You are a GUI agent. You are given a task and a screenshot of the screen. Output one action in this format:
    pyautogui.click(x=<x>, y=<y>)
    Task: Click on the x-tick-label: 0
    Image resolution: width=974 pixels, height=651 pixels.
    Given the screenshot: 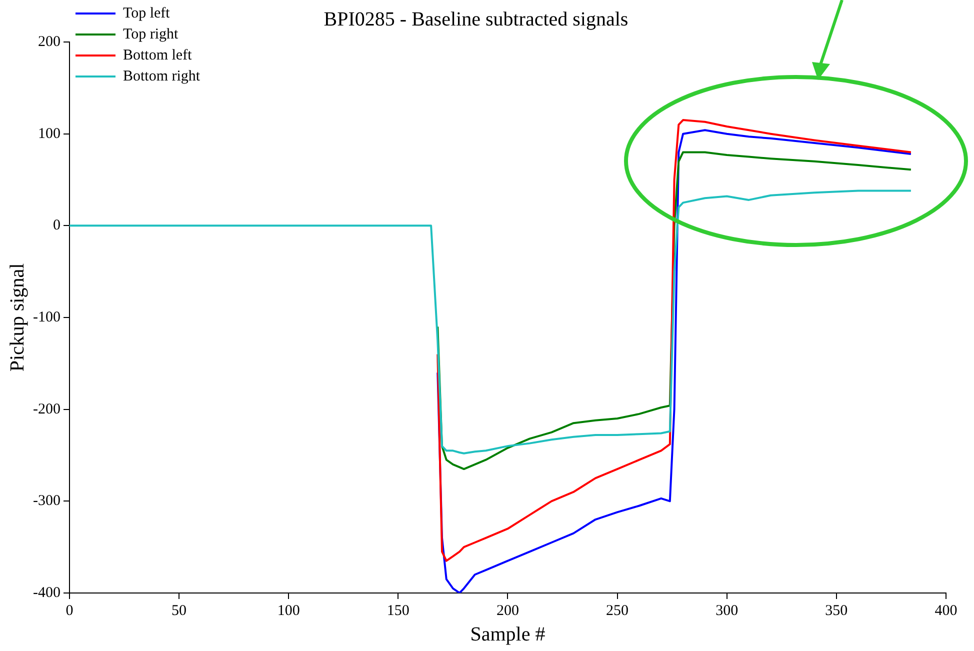 What is the action you would take?
    pyautogui.click(x=70, y=610)
    